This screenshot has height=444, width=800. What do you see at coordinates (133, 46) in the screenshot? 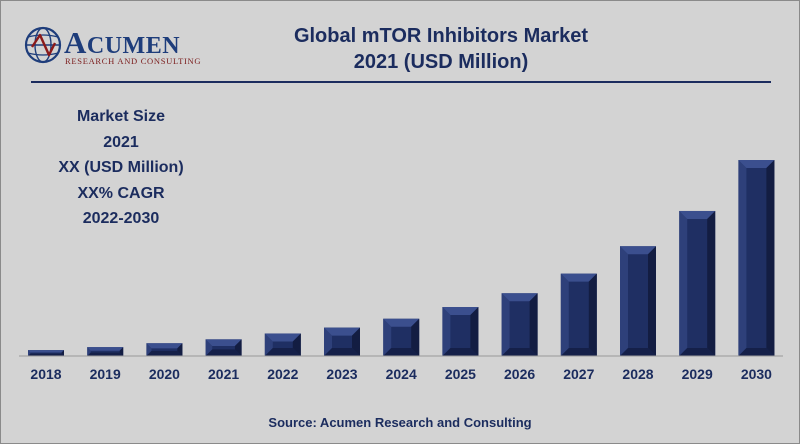
I see `logo-wordmark-rest: CUMEN` at bounding box center [133, 46].